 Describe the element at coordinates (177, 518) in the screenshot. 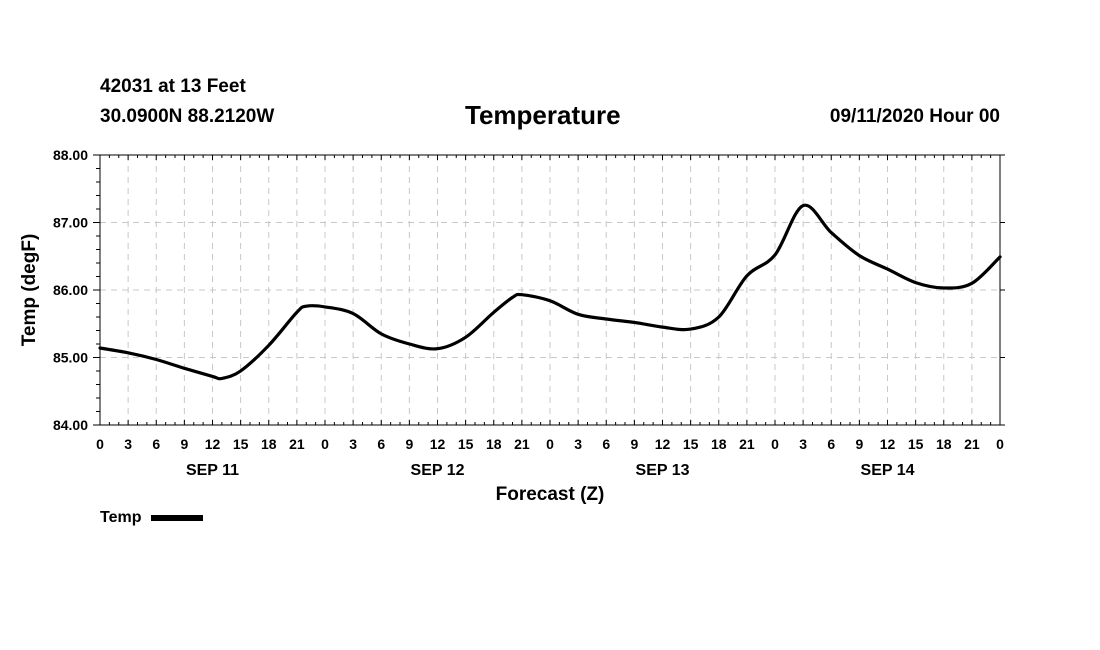

I see `legend-swatch` at that location.